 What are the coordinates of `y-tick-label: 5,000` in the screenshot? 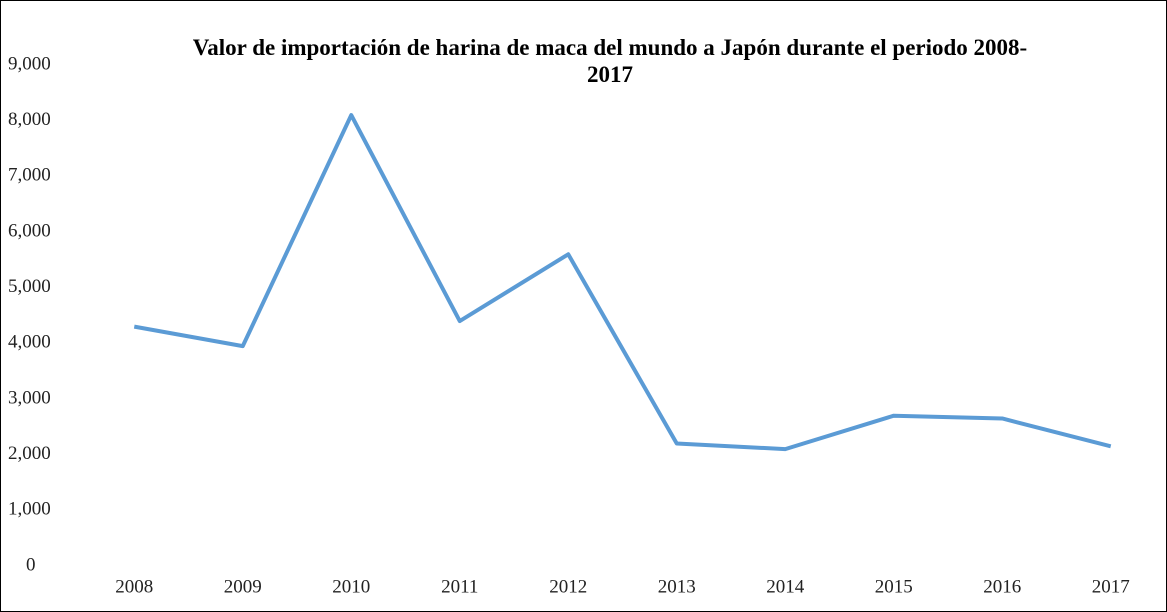 It's located at (29, 286).